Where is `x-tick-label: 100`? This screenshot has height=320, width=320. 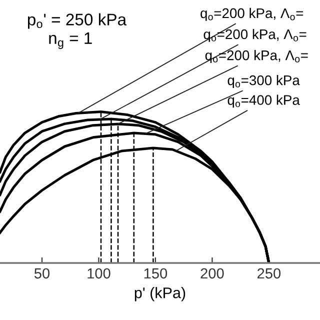 x-tick-label: 100 is located at coordinates (99, 273).